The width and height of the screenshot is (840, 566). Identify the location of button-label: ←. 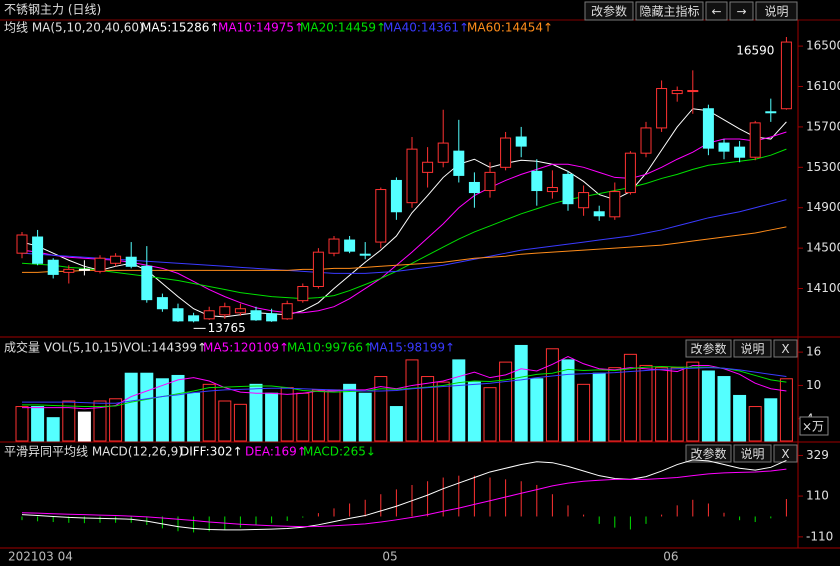
(716, 12).